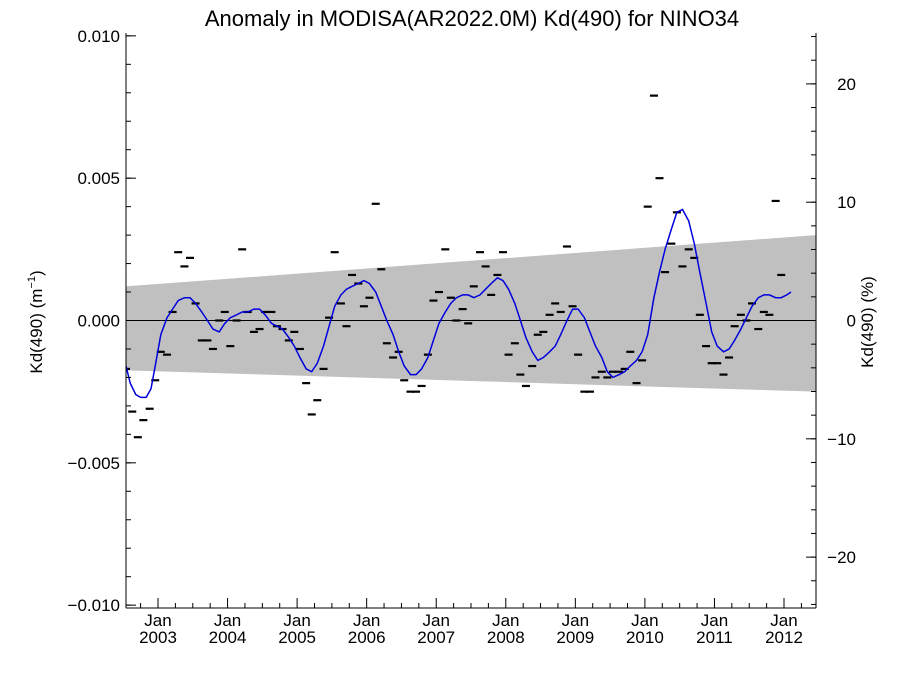  What do you see at coordinates (32, 282) in the screenshot?
I see `y-axis-left-label-superscript: −1` at bounding box center [32, 282].